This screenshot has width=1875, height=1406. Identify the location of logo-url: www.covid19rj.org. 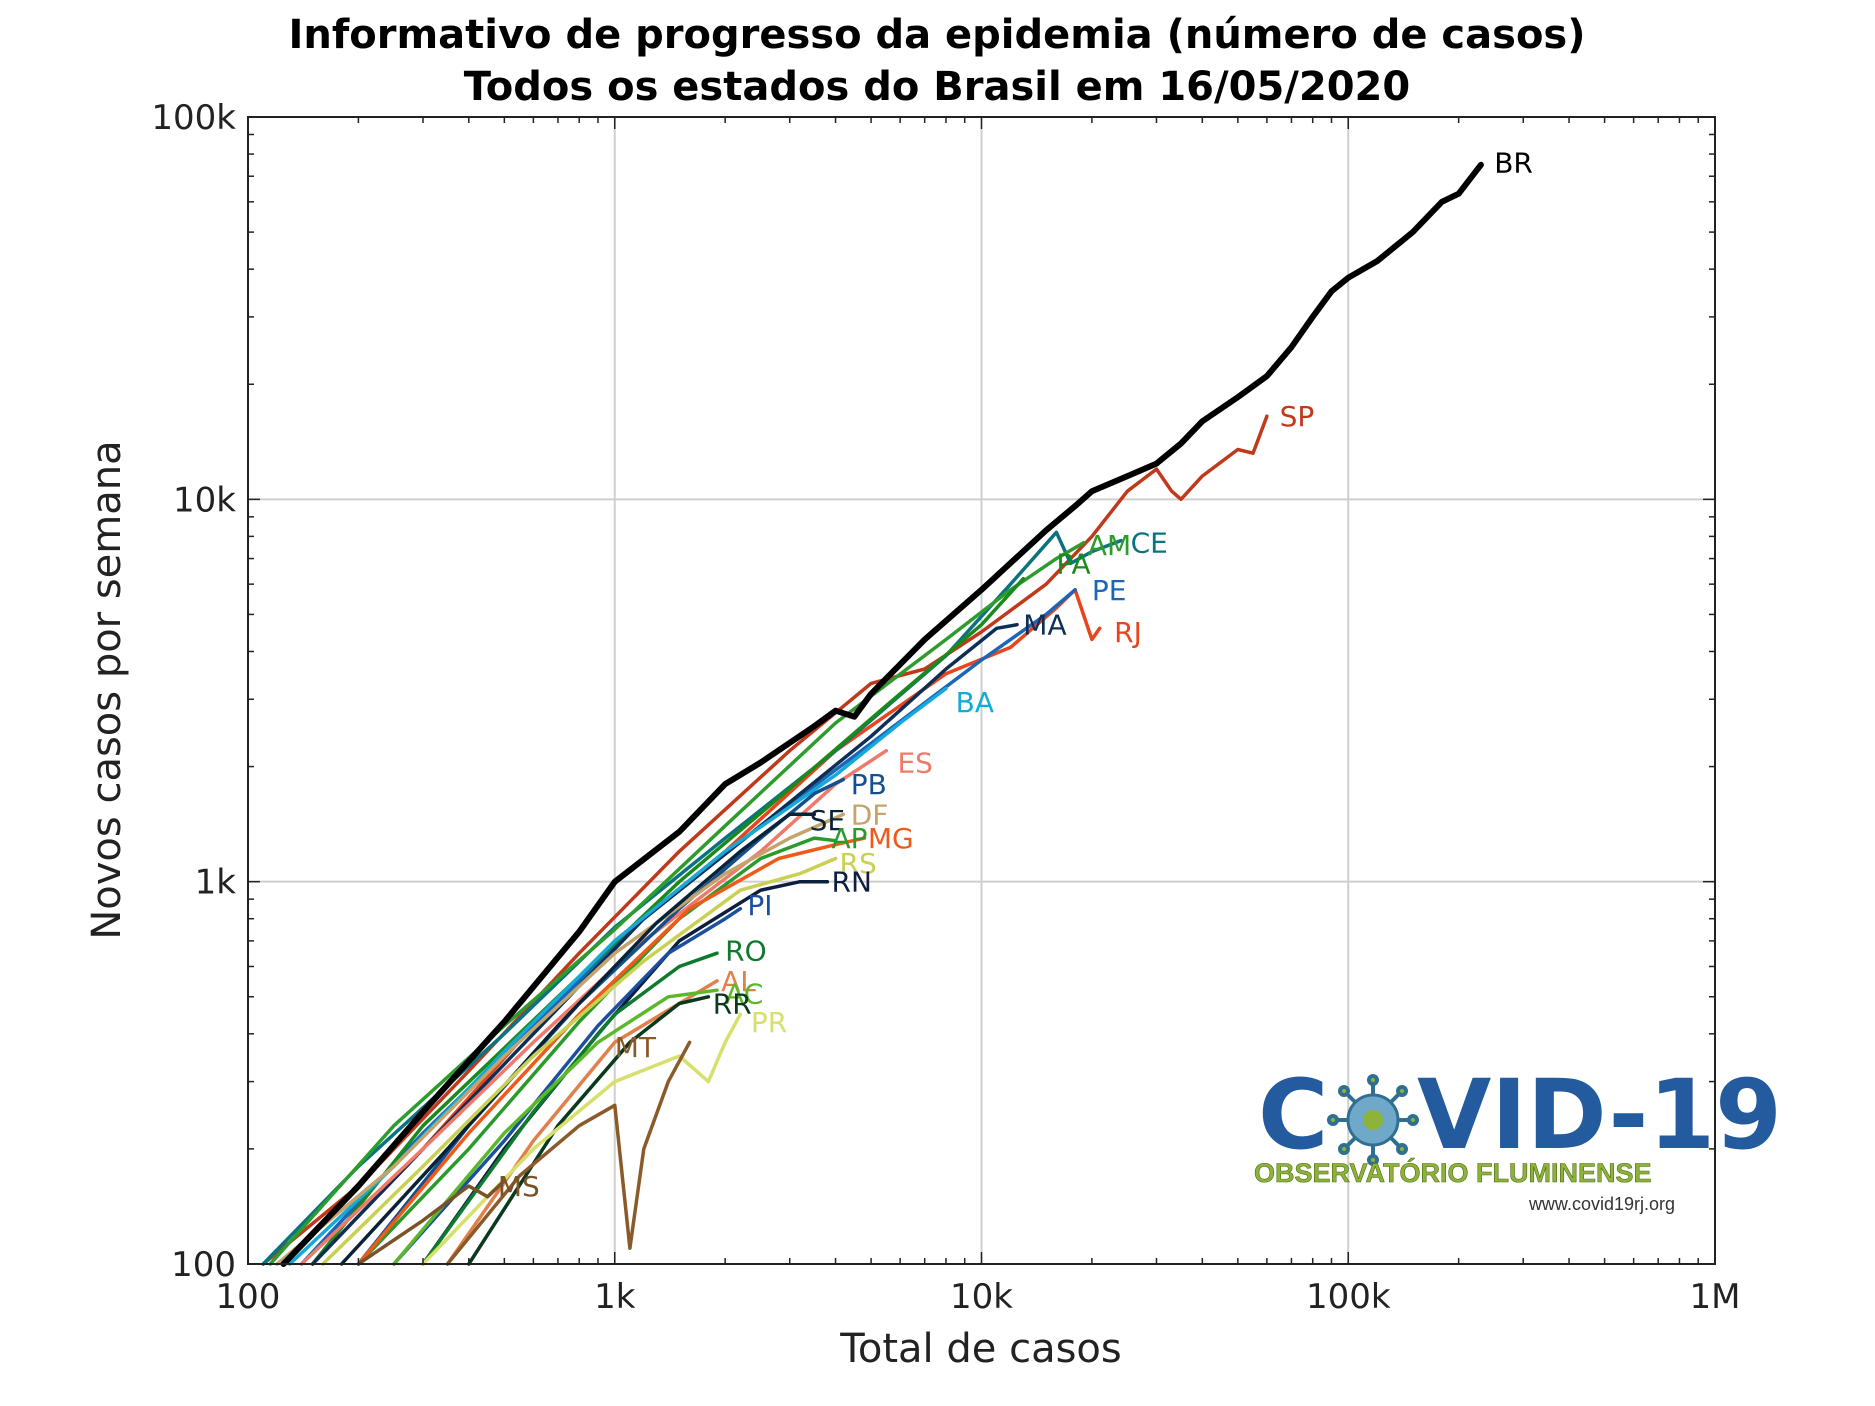
(1601, 1204).